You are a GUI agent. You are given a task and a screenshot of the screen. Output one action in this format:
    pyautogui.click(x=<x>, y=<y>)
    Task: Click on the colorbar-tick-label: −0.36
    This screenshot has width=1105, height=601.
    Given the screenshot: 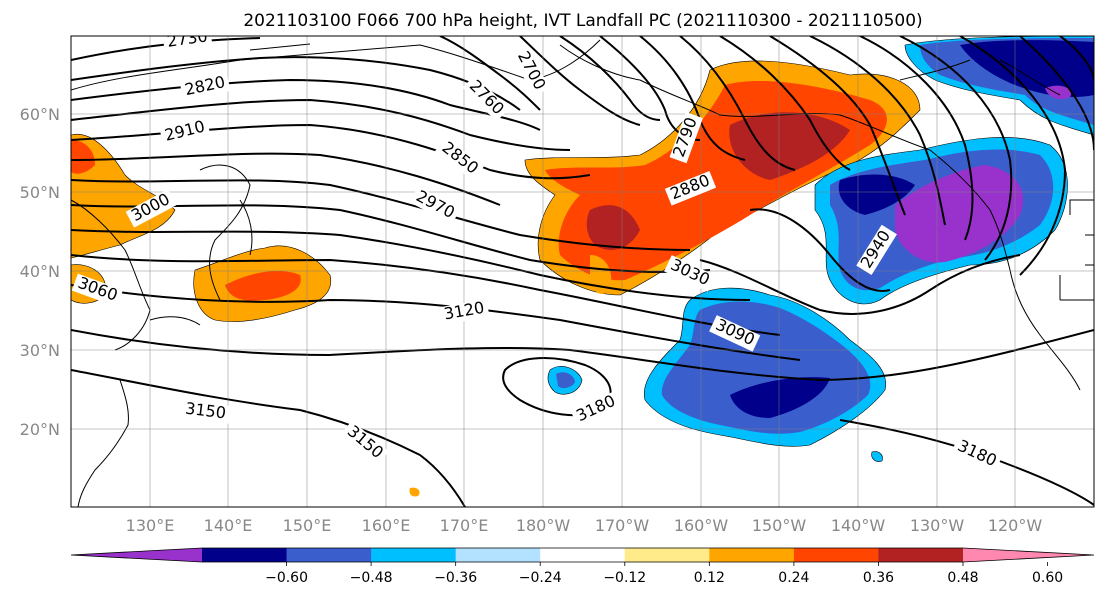 What is the action you would take?
    pyautogui.click(x=455, y=578)
    